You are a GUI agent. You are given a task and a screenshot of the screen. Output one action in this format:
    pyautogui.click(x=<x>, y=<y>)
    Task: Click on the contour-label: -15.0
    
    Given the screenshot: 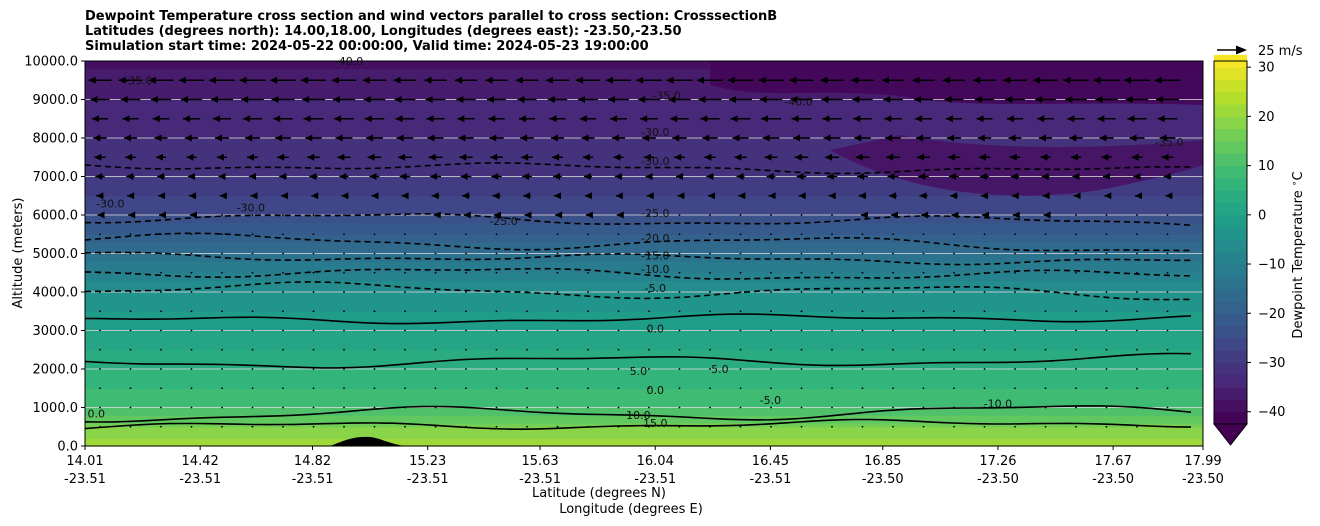 What is the action you would take?
    pyautogui.click(x=655, y=255)
    